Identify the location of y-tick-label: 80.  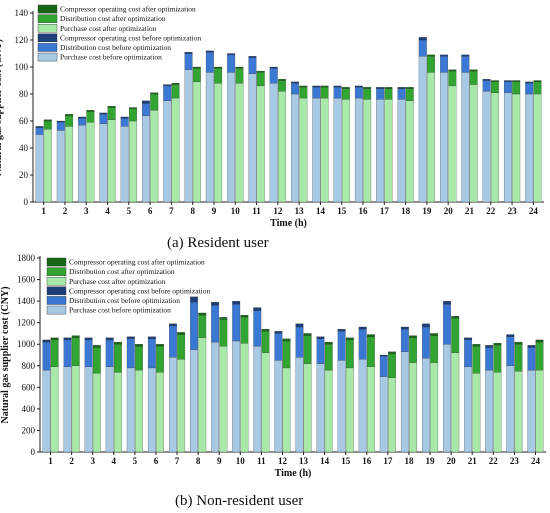
(24, 94).